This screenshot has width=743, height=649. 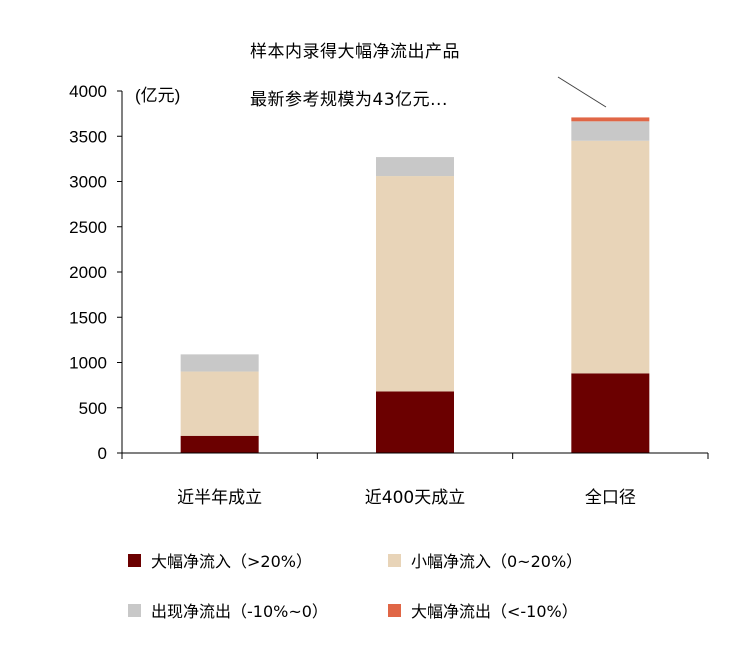 I want to click on y-tick-label: 3000, so click(x=88, y=182).